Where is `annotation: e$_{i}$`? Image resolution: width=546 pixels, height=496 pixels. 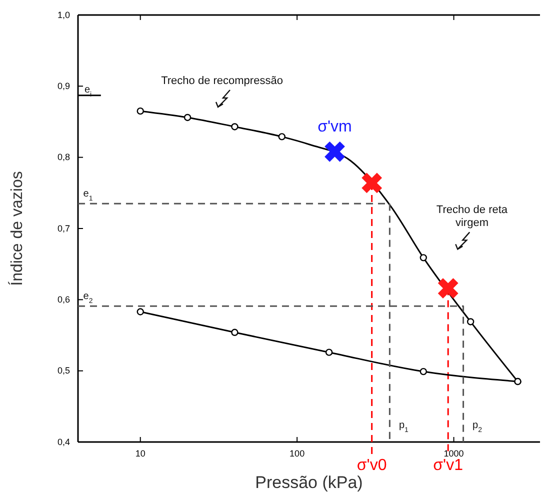 annotation: e$_{i}$ is located at coordinates (88, 91).